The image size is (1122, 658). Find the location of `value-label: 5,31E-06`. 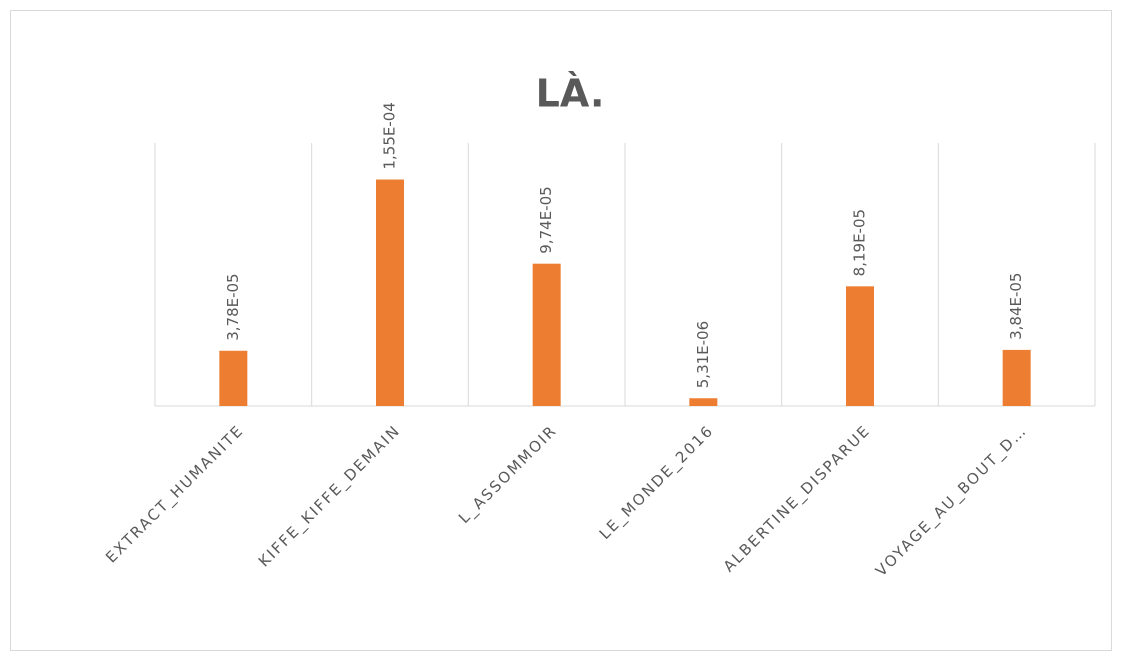

value-label: 5,31E-06 is located at coordinates (703, 354).